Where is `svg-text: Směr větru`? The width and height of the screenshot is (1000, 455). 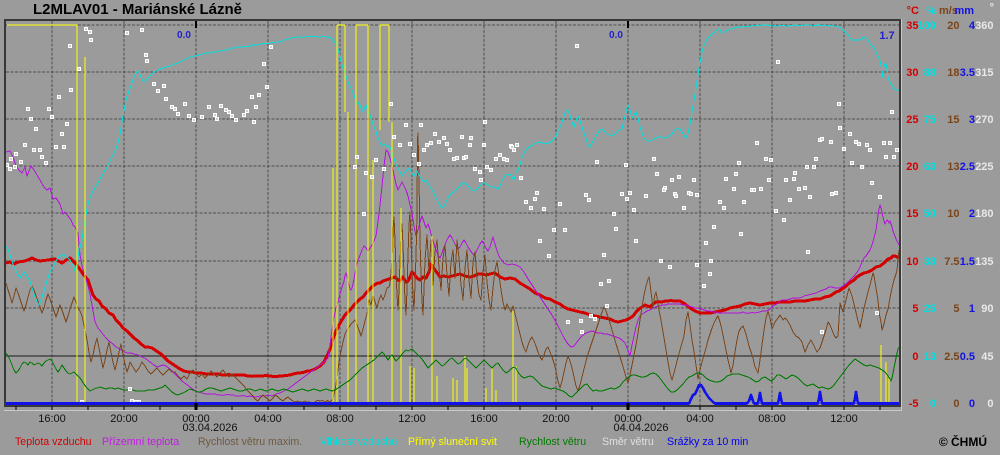 svg-text: Směr větru is located at coordinates (628, 442).